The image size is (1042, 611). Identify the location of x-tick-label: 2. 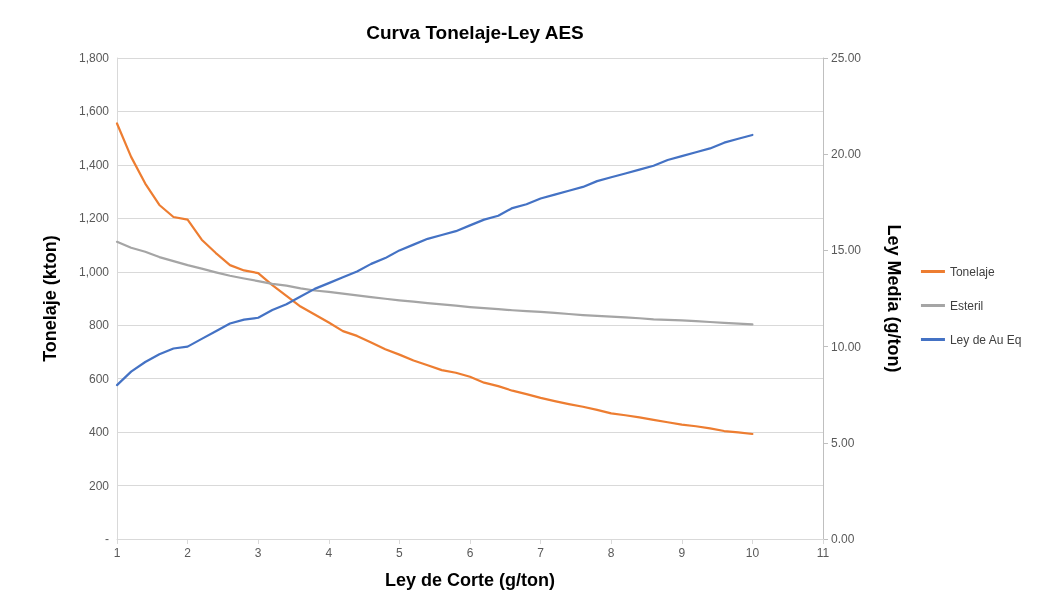
(188, 553).